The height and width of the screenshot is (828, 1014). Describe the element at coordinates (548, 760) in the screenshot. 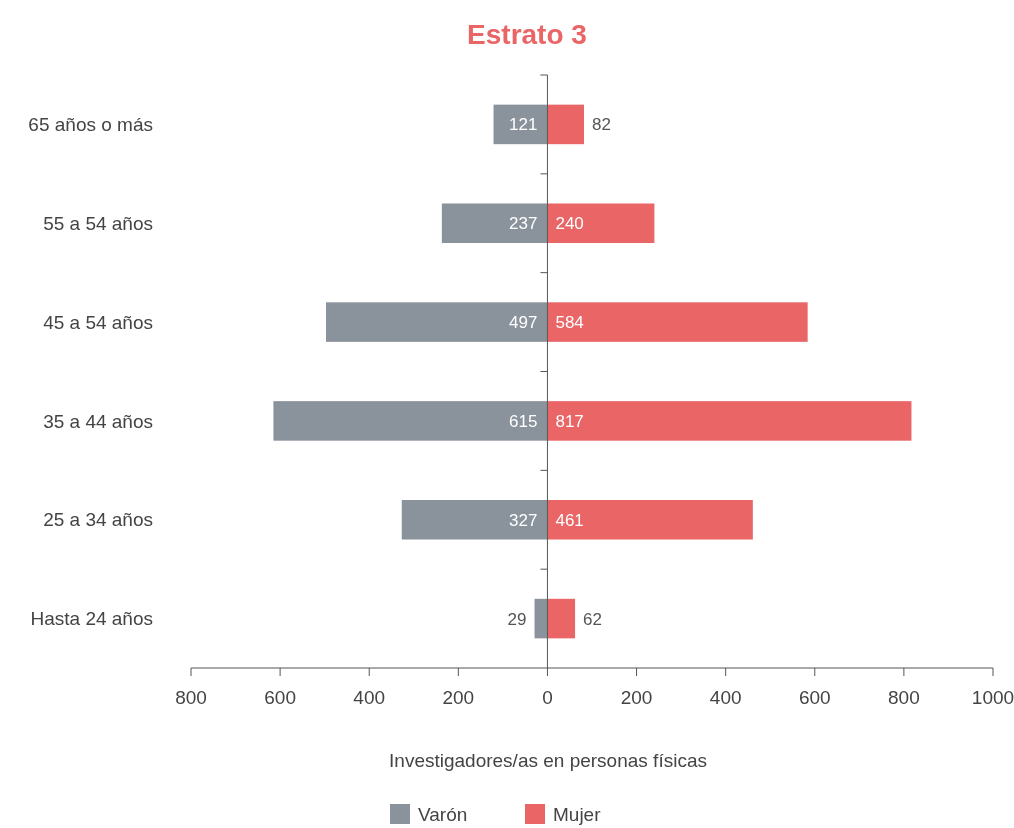

I see `x-axis-title: Investigadores/as en personas físicas` at that location.